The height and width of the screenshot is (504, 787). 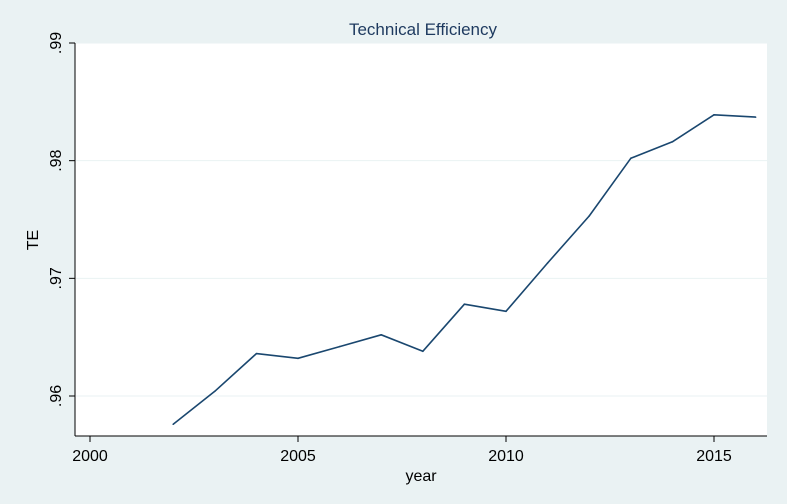 What do you see at coordinates (421, 476) in the screenshot?
I see `x-axis-label: year` at bounding box center [421, 476].